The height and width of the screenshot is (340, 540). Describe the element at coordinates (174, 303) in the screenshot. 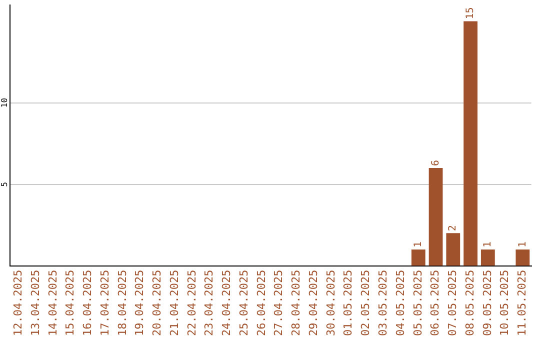

I see `x-tick-label: 21.04.2025` at that location.